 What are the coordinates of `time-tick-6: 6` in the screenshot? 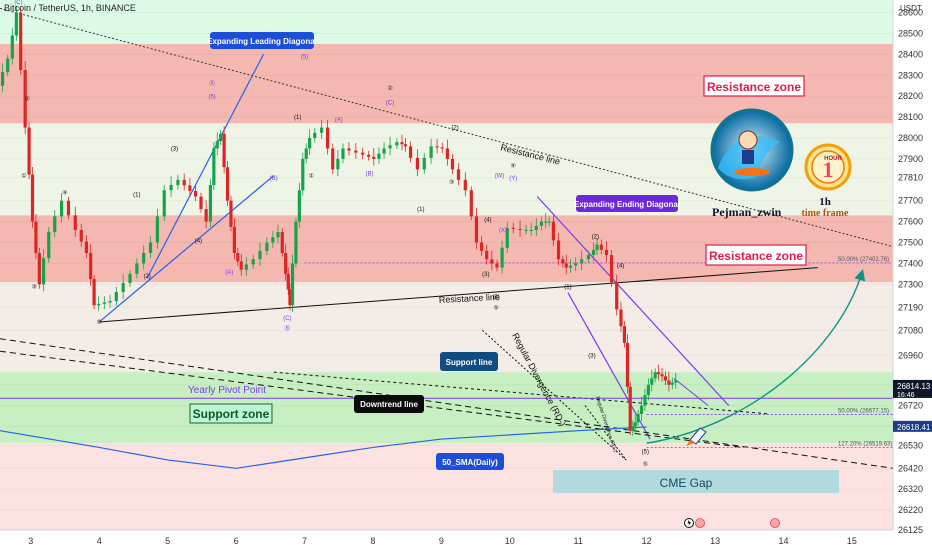 It's located at (236, 541).